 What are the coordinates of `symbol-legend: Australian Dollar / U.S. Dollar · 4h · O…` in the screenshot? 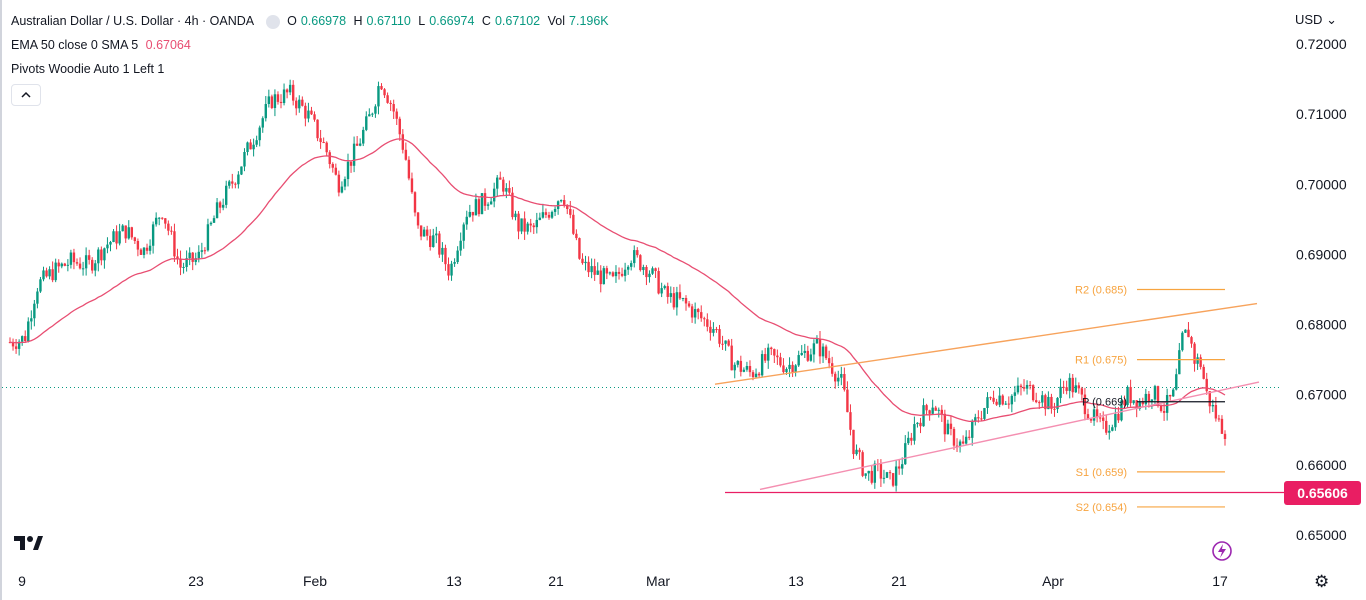 It's located at (312, 21).